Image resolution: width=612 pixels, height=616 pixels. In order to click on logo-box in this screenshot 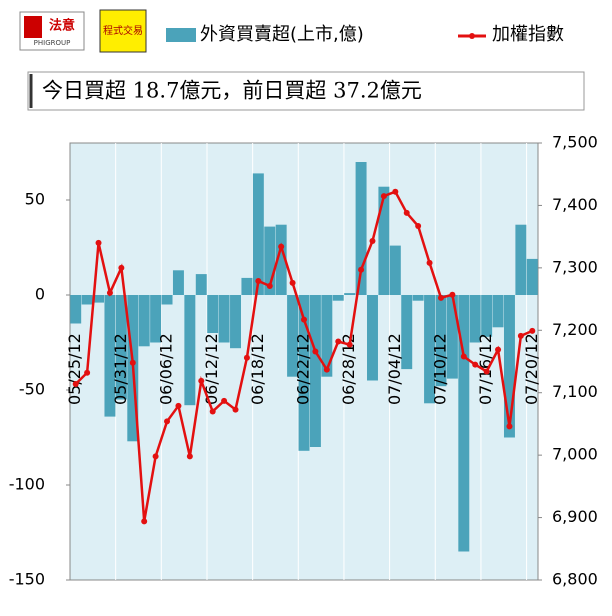, I will do `click(123, 31)`.